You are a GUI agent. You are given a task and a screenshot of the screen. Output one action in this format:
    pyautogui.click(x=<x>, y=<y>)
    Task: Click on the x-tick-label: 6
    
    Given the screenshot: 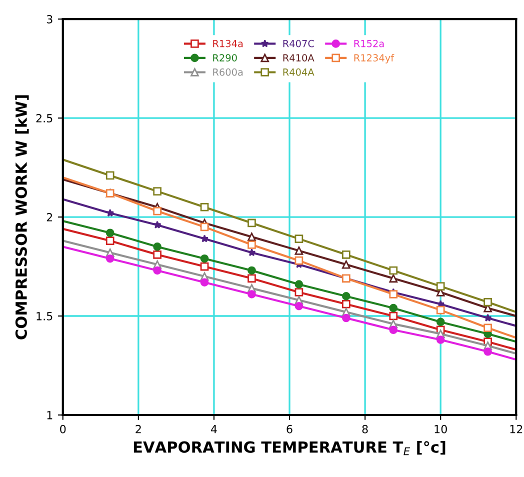 What is the action you would take?
    pyautogui.click(x=289, y=429)
    